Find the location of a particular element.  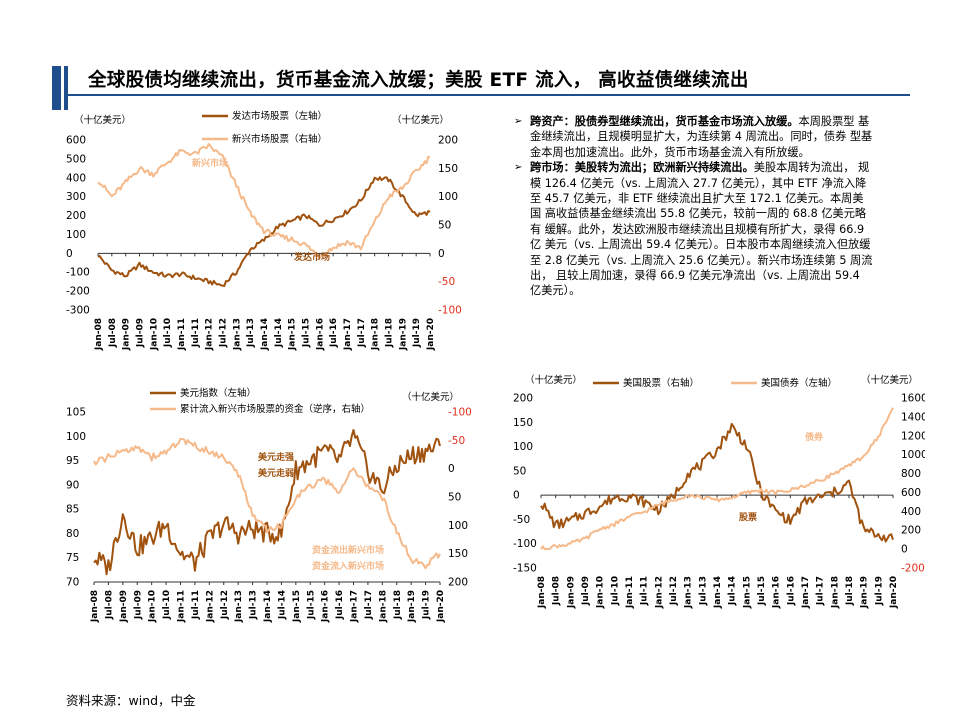

right-tick-label: 800 is located at coordinates (911, 474).